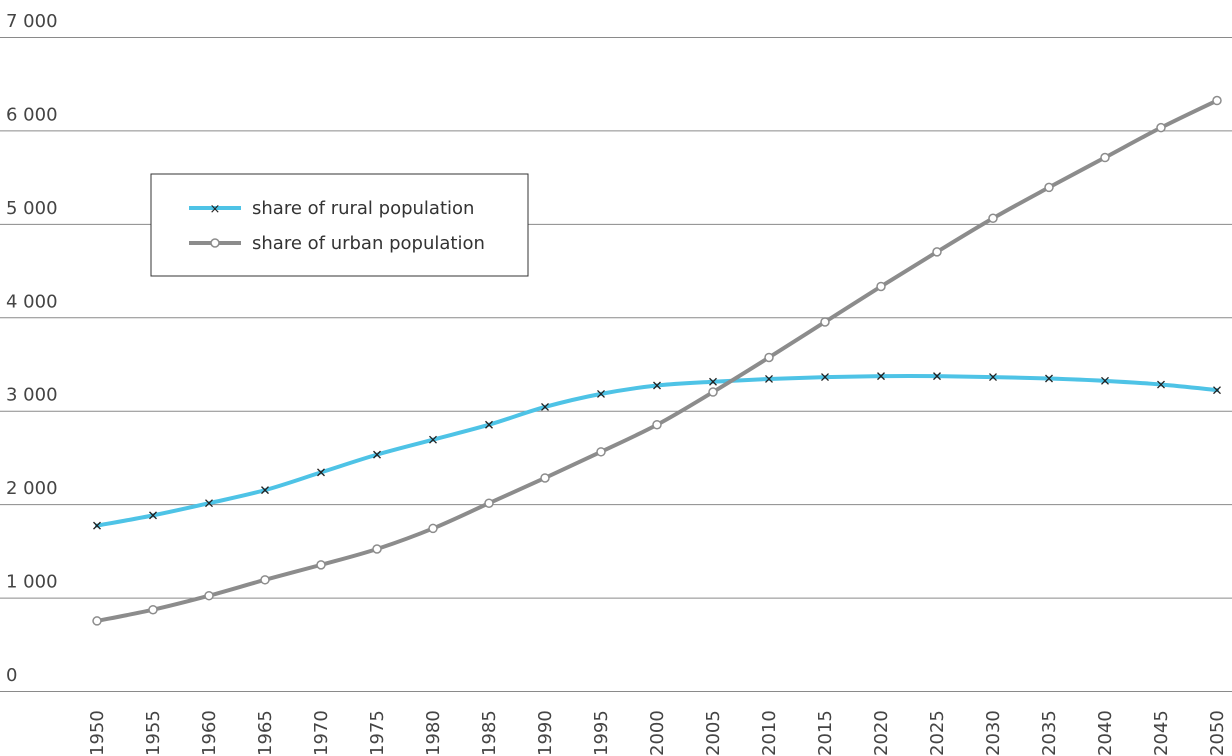 This screenshot has height=756, width=1232. What do you see at coordinates (433, 528) in the screenshot?
I see `data-point-urban-1980` at bounding box center [433, 528].